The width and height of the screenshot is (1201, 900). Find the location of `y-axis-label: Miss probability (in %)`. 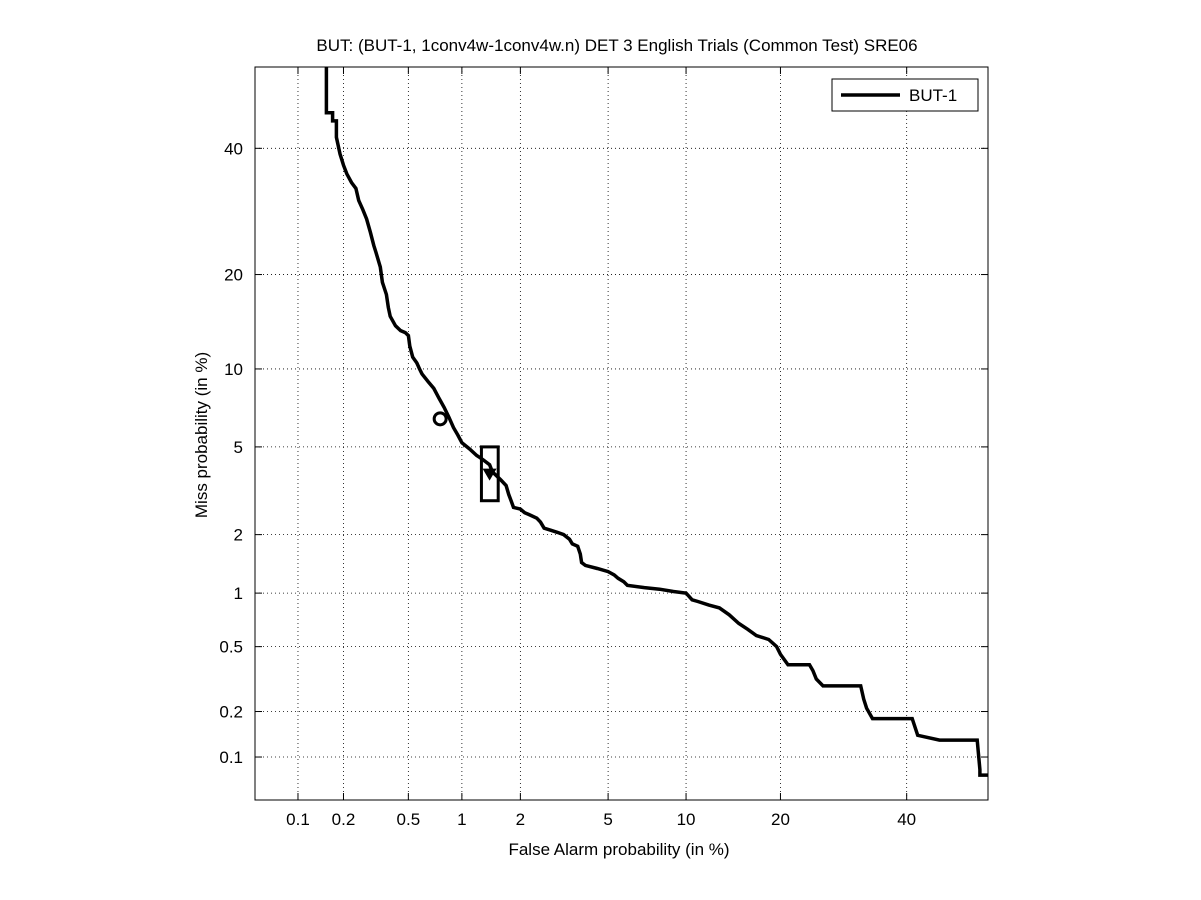

y-axis-label: Miss probability (in %) is located at coordinates (201, 435).